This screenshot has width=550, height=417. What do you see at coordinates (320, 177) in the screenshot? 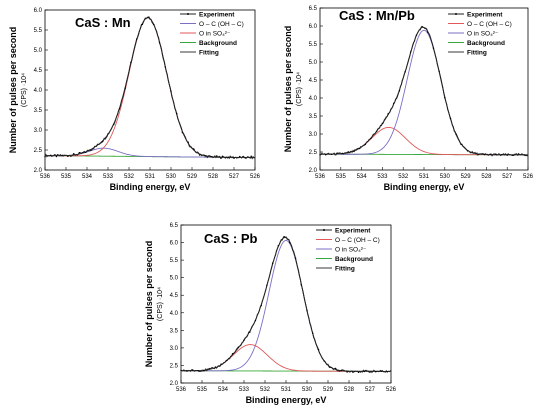
I see `x-tick-label: 536` at bounding box center [320, 177].